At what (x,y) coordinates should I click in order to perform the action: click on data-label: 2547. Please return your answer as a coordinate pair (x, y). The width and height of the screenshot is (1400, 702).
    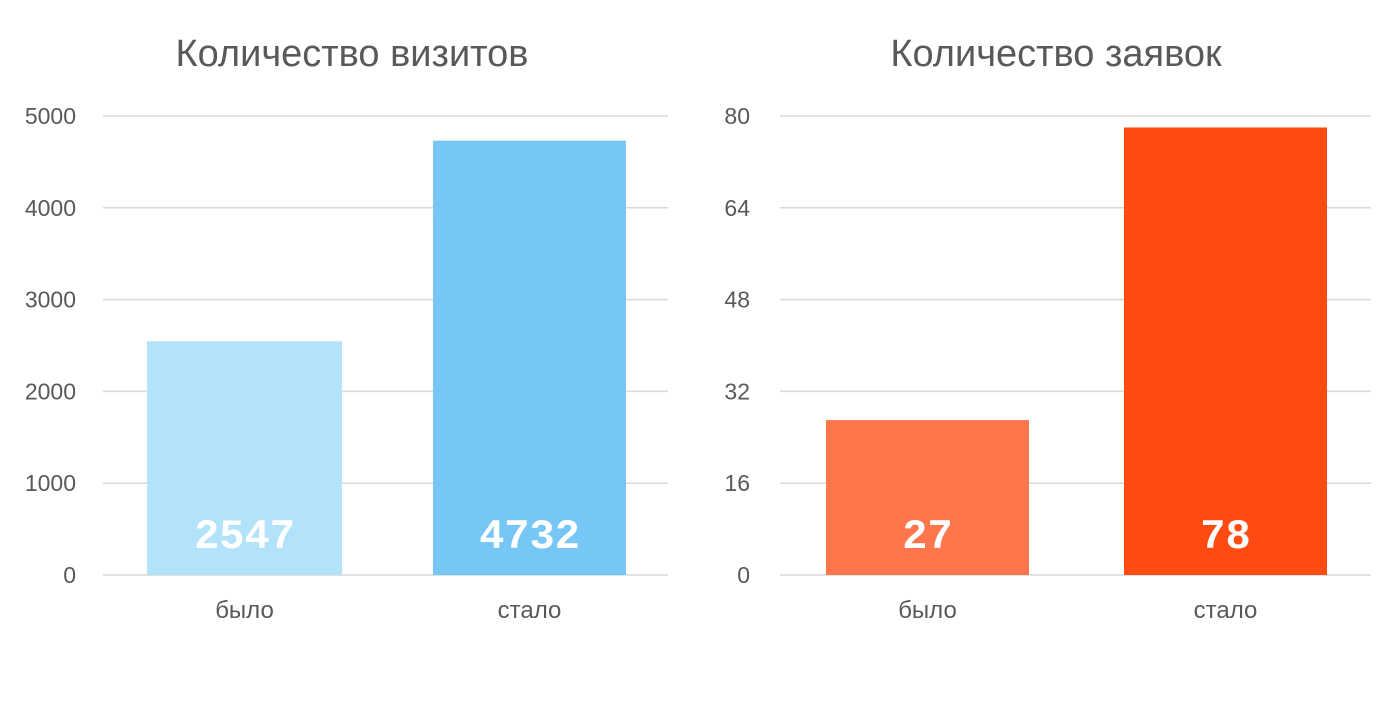
    Looking at the image, I should click on (244, 537).